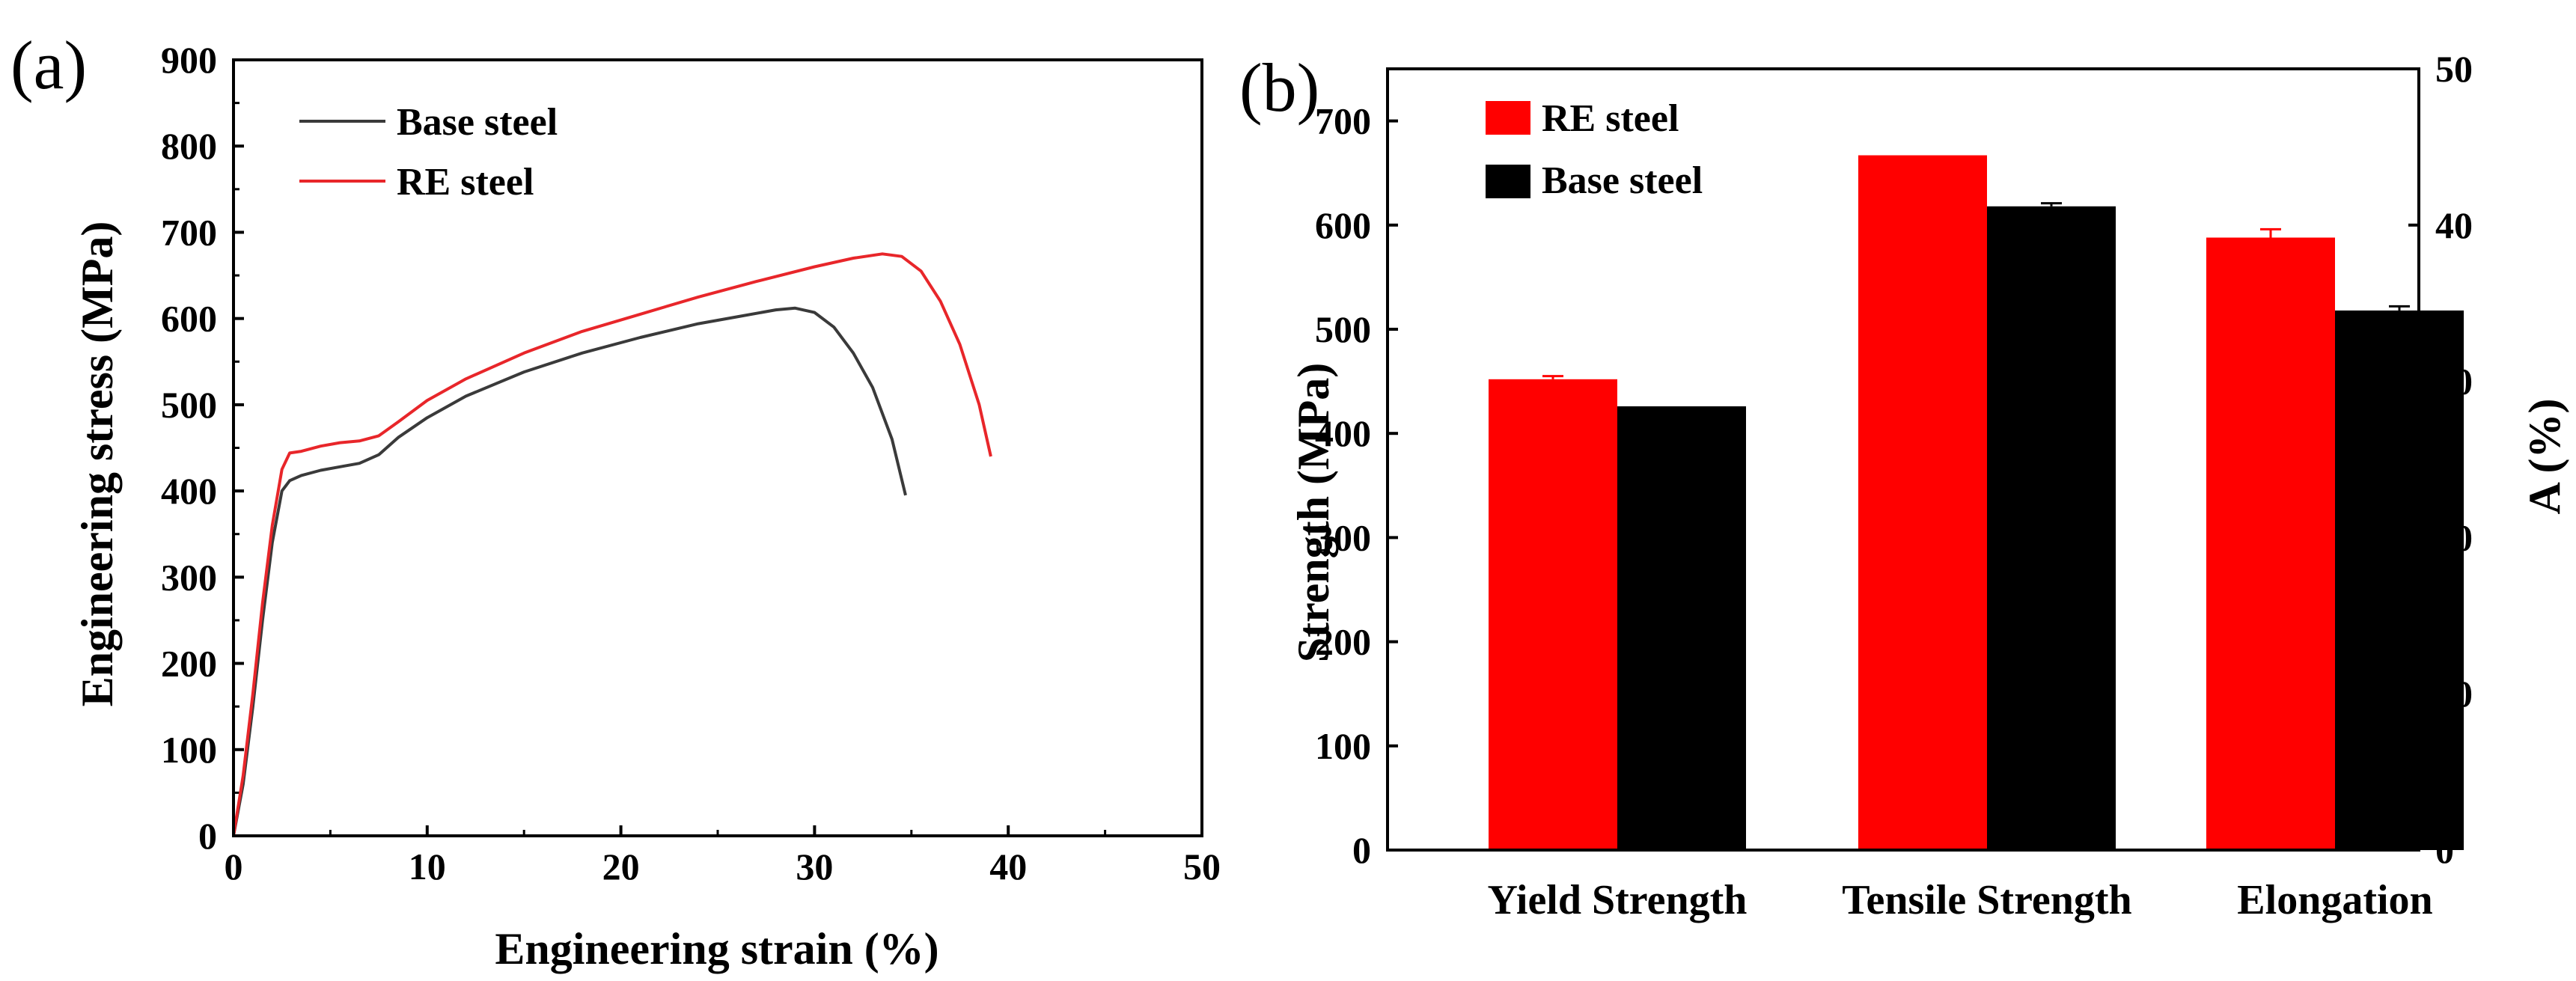 Image resolution: width=2576 pixels, height=981 pixels. I want to click on a-x-tick-label: 0, so click(234, 866).